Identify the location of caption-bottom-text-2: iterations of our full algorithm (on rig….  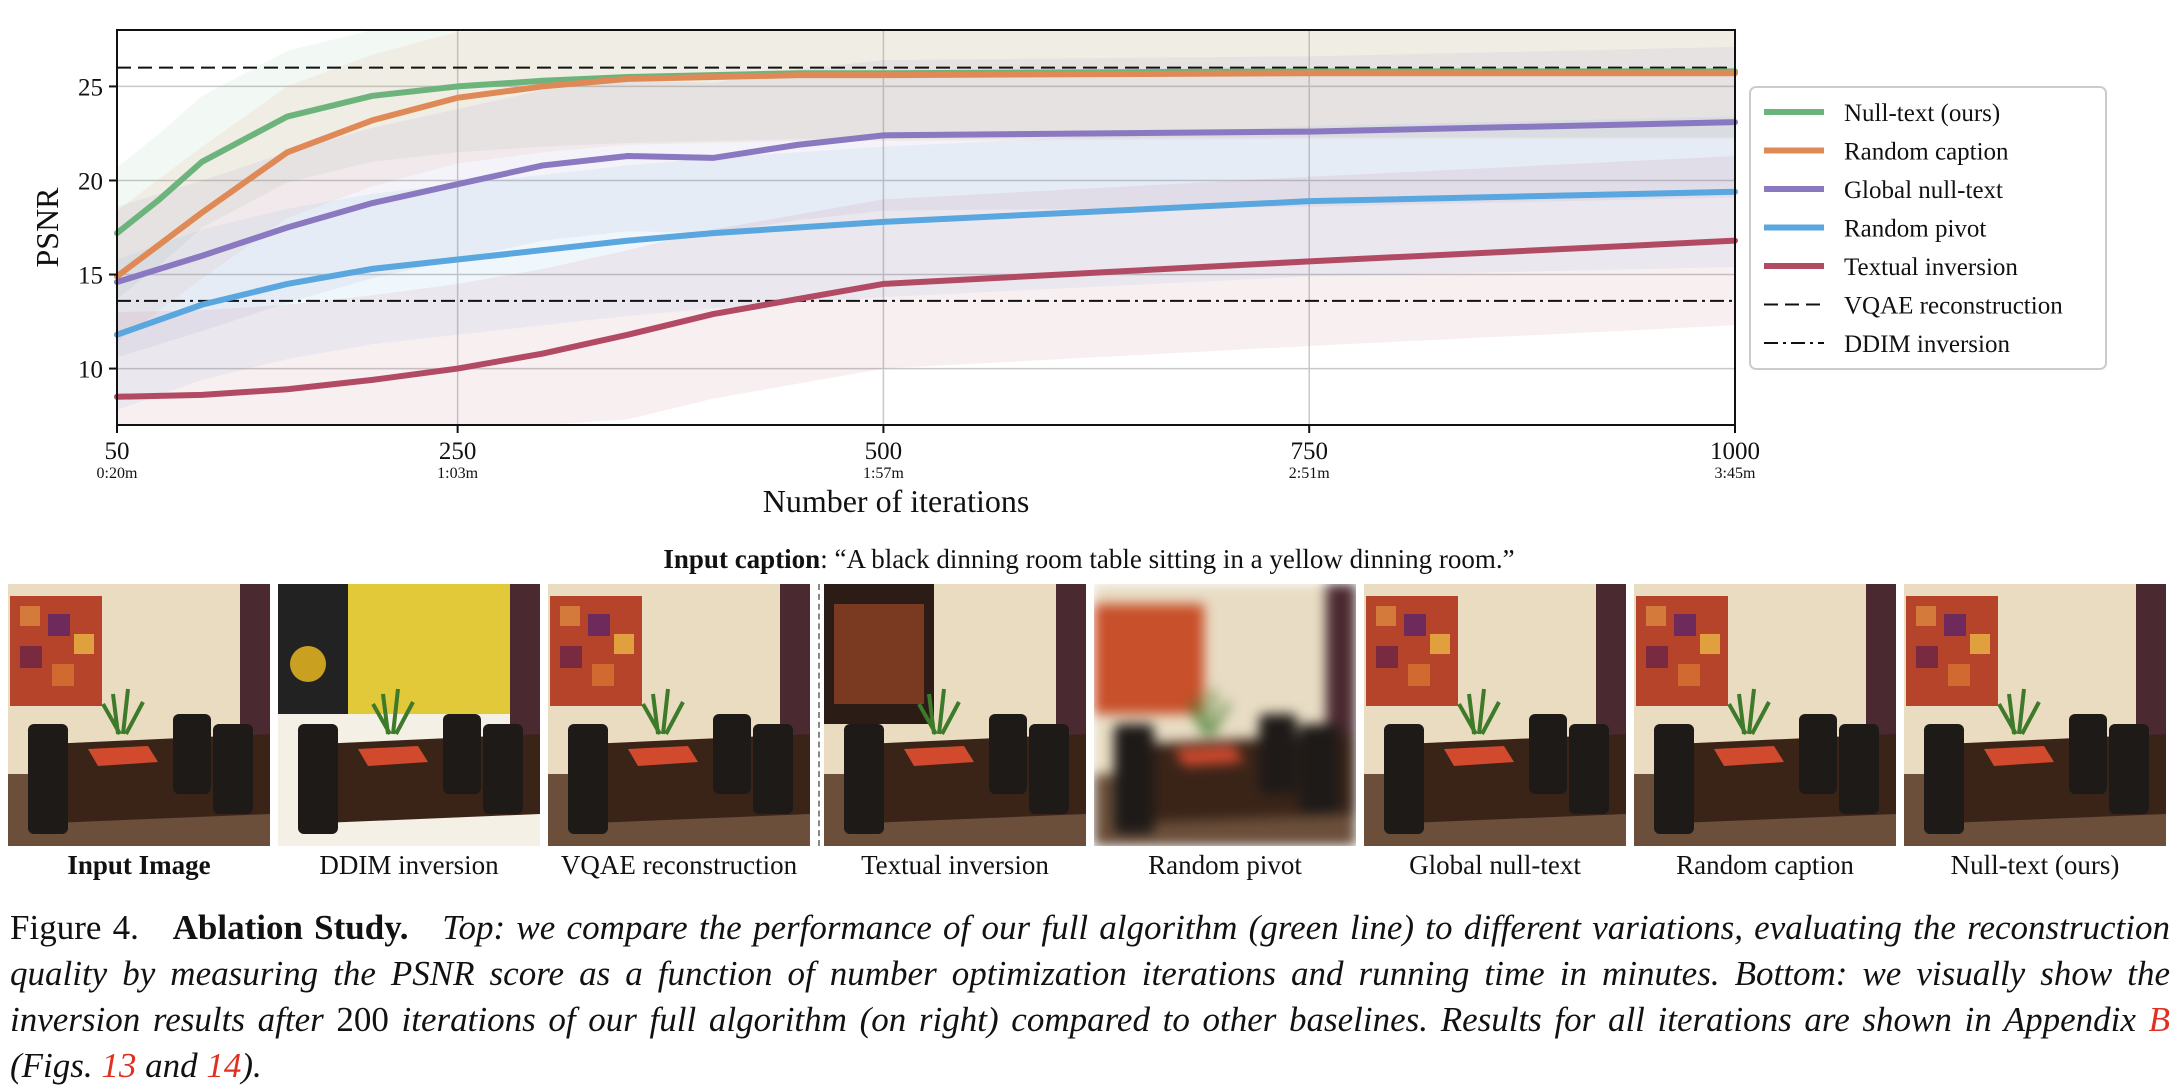
(1268, 1019).